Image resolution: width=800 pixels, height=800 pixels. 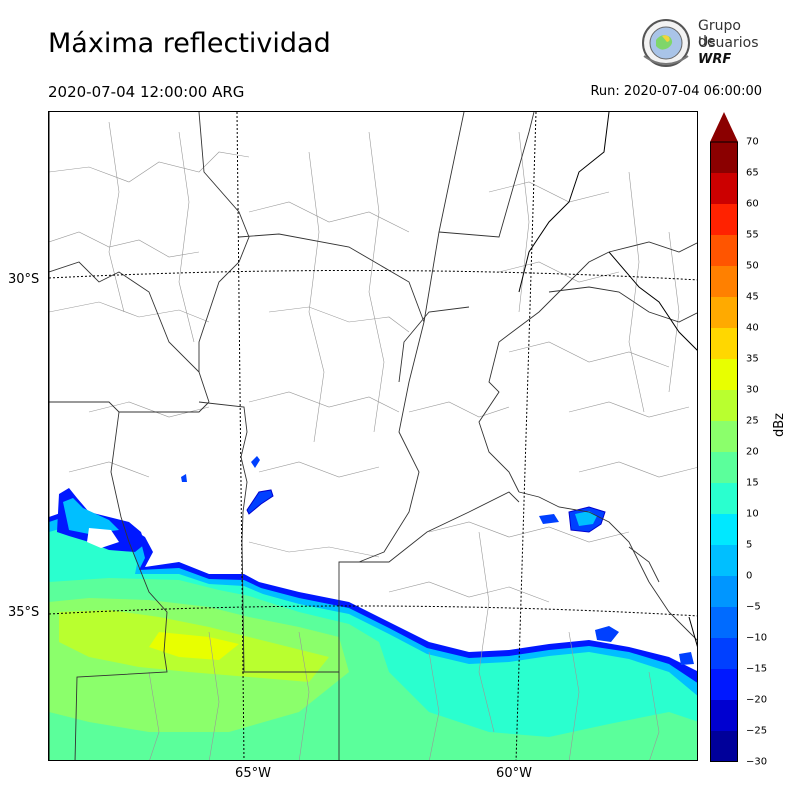 What do you see at coordinates (103, 538) in the screenshot?
I see `cell-west-hole` at bounding box center [103, 538].